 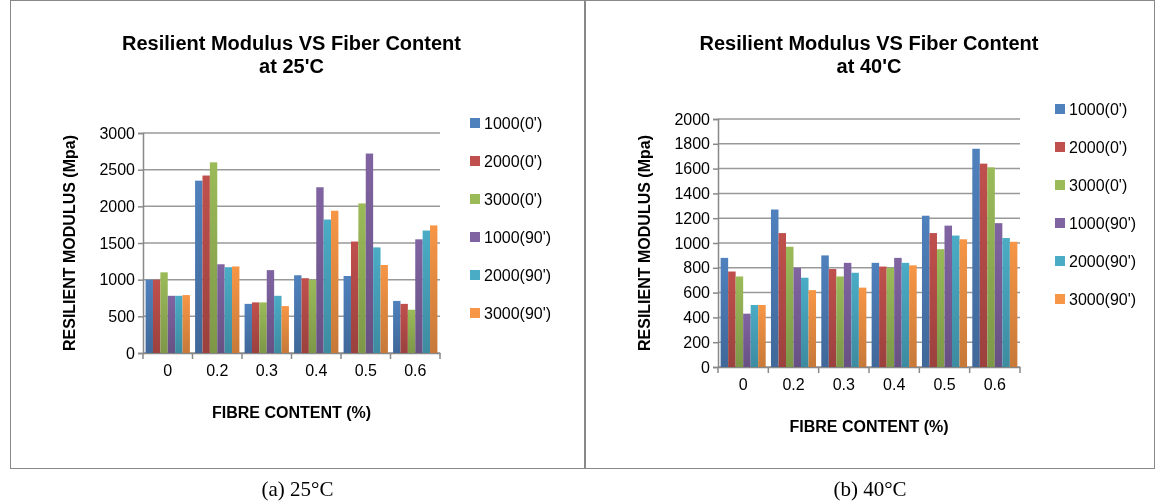 What do you see at coordinates (131, 353) in the screenshot?
I see `y-tick-label: 0` at bounding box center [131, 353].